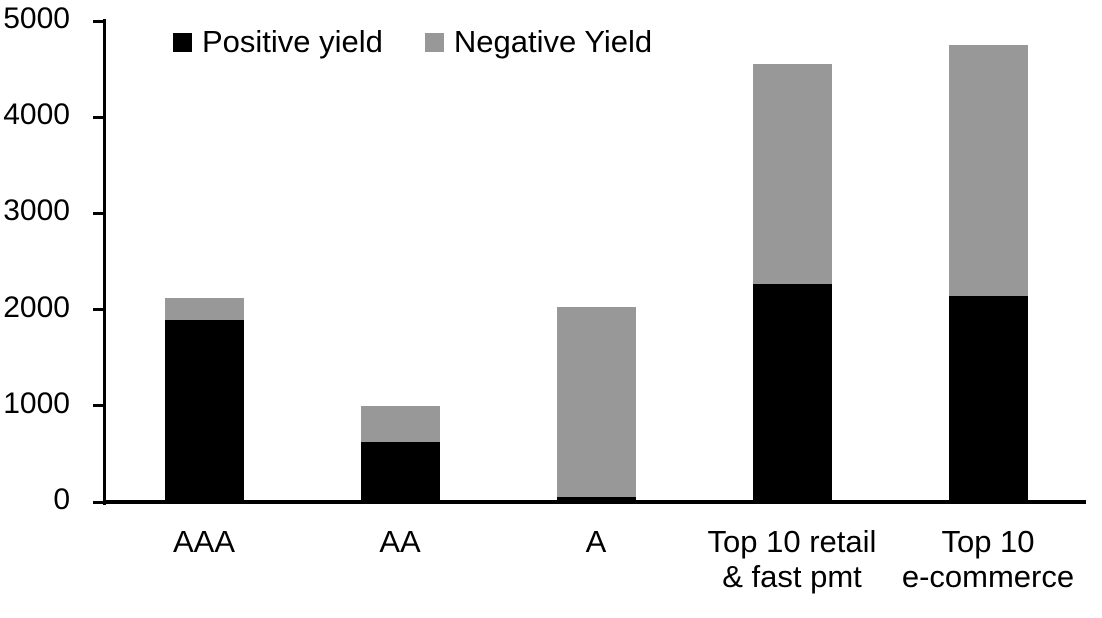 Image resolution: width=1102 pixels, height=618 pixels. What do you see at coordinates (204, 411) in the screenshot?
I see `bar-positive-aaa` at bounding box center [204, 411].